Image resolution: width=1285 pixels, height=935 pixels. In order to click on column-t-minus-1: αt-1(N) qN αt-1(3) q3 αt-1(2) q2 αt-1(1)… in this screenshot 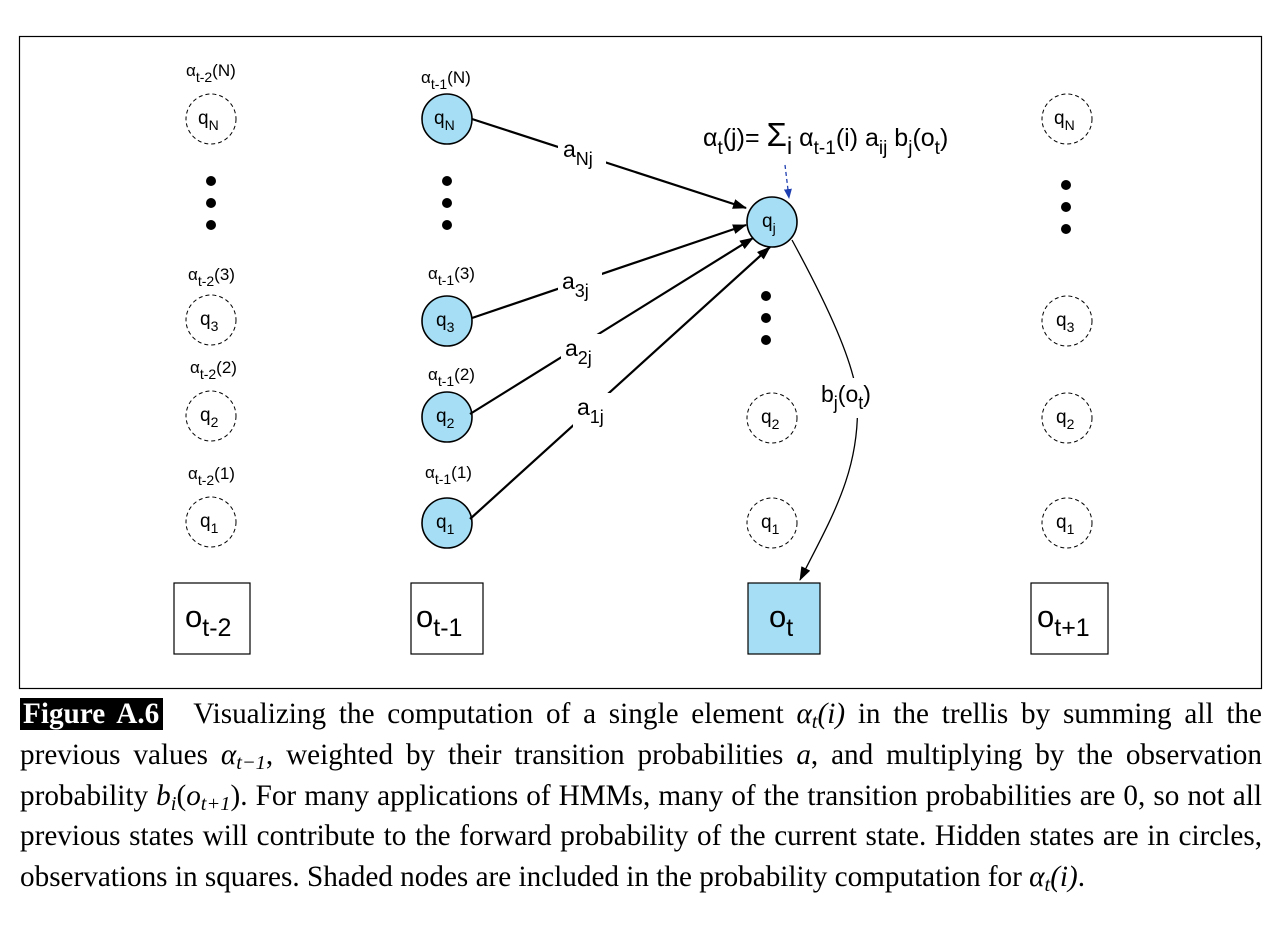, I will do `click(447, 361)`.